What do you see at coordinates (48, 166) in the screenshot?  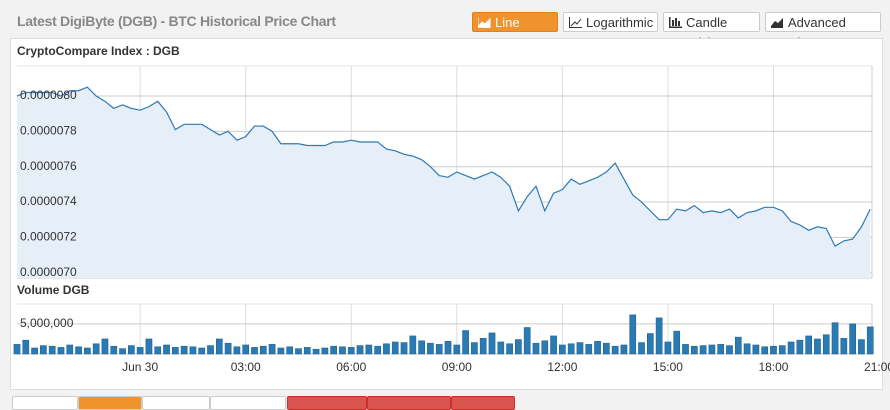 I see `y-tick-label: 0.0000076` at bounding box center [48, 166].